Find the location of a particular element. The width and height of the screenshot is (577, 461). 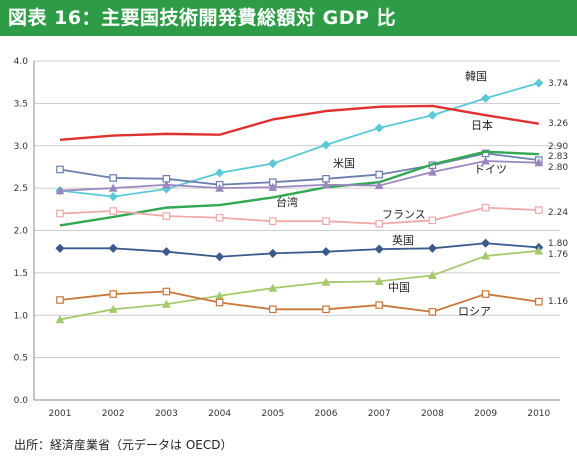

y-tick-label: 2.0 is located at coordinates (21, 232).